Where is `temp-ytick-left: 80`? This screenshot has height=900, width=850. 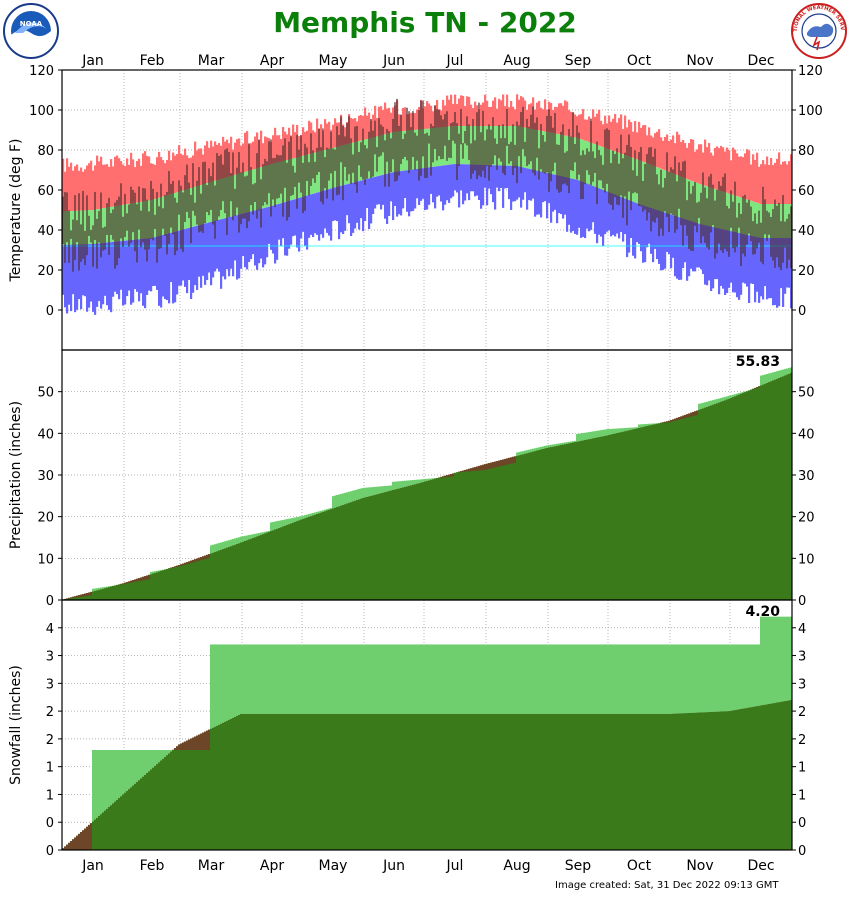 temp-ytick-left: 80 is located at coordinates (45, 151).